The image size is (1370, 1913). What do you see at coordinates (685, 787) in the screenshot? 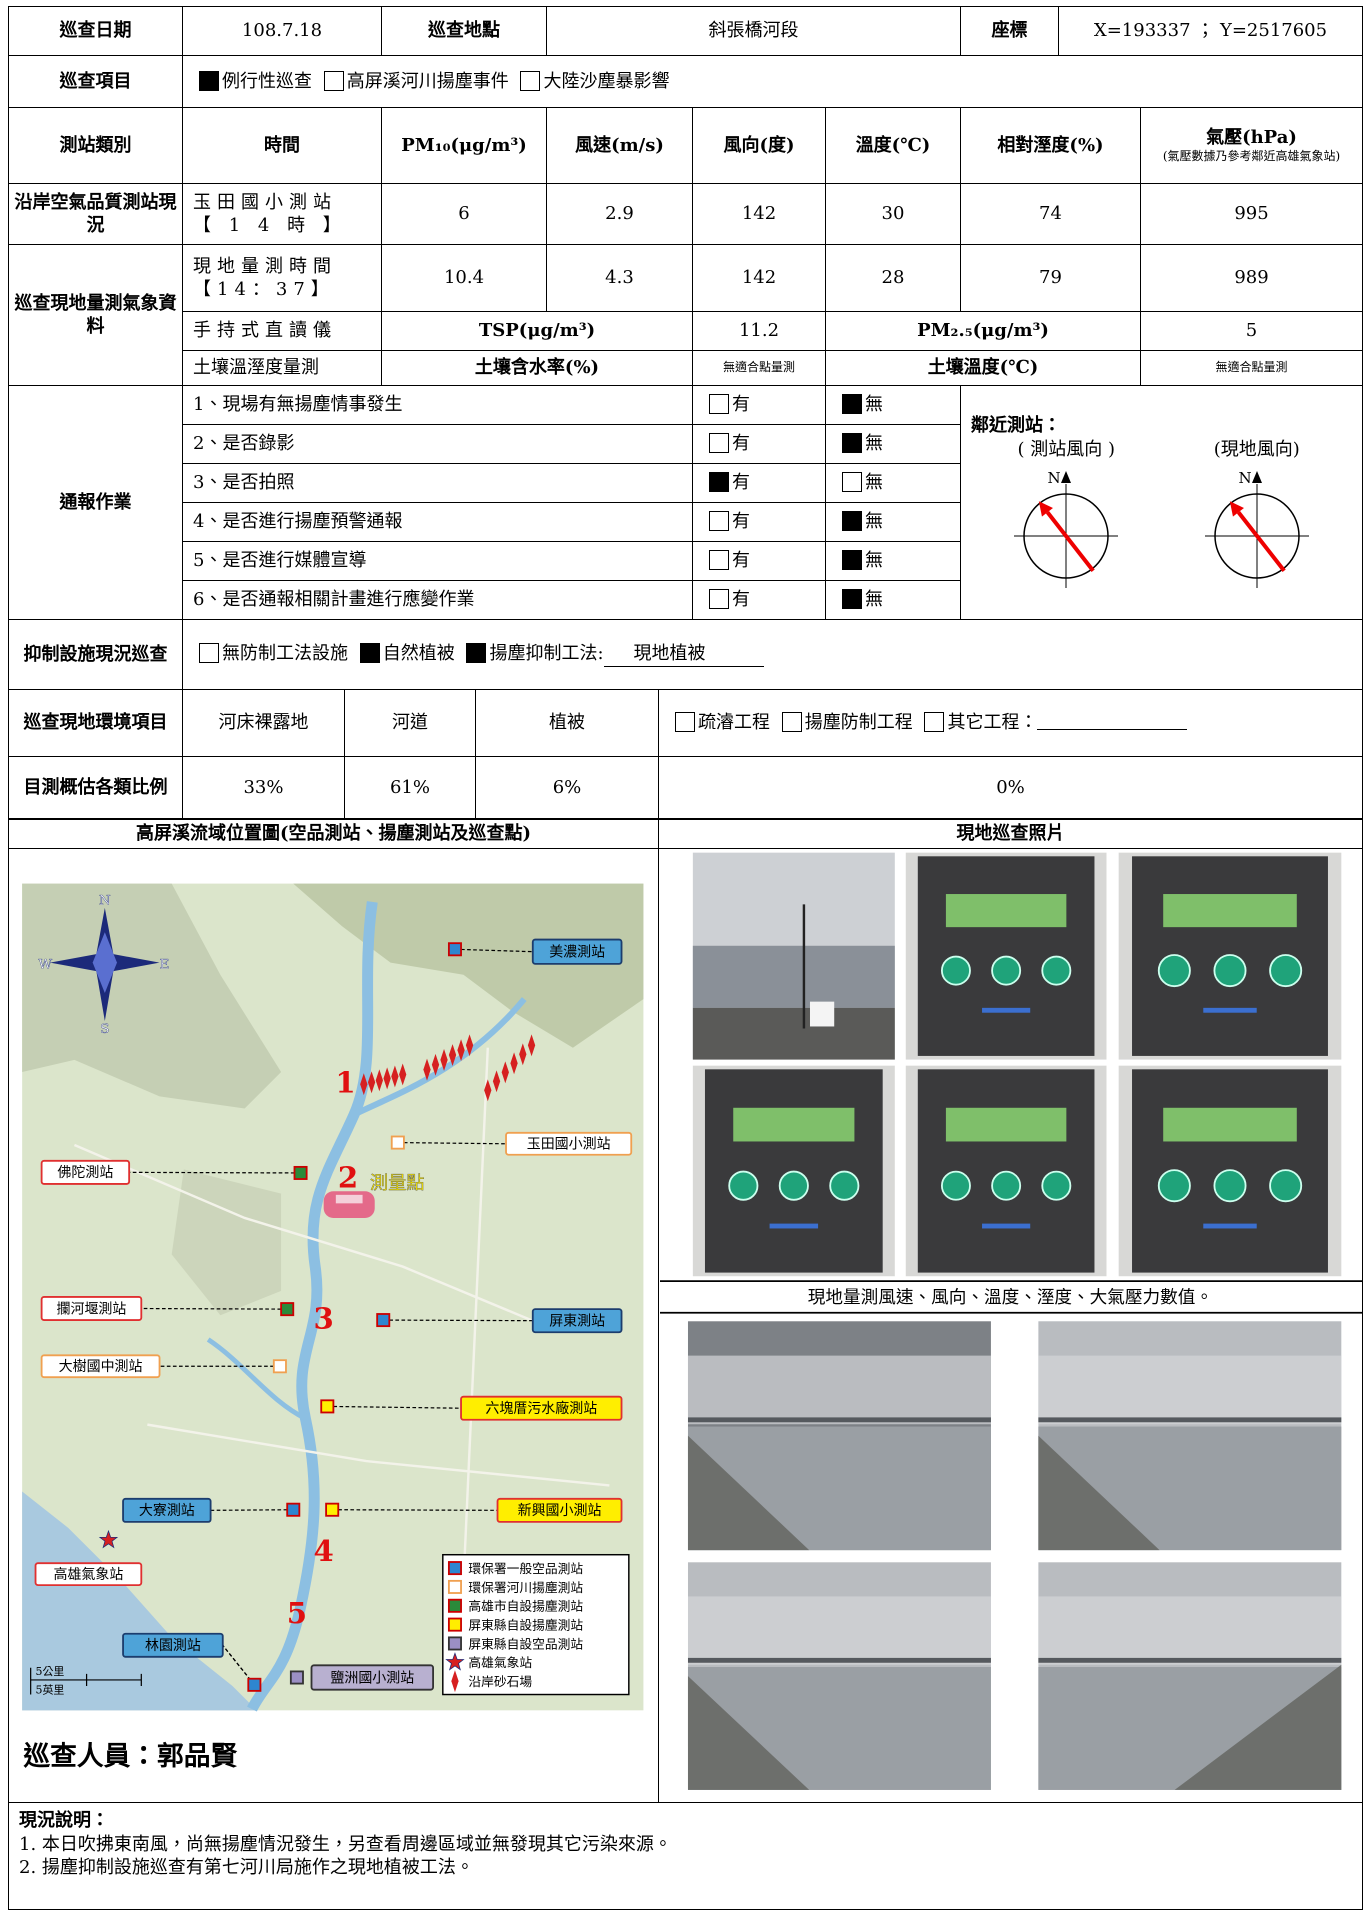
I see `tr: 目測概估各類比例 33% 61% 6% 0%` at bounding box center [685, 787].